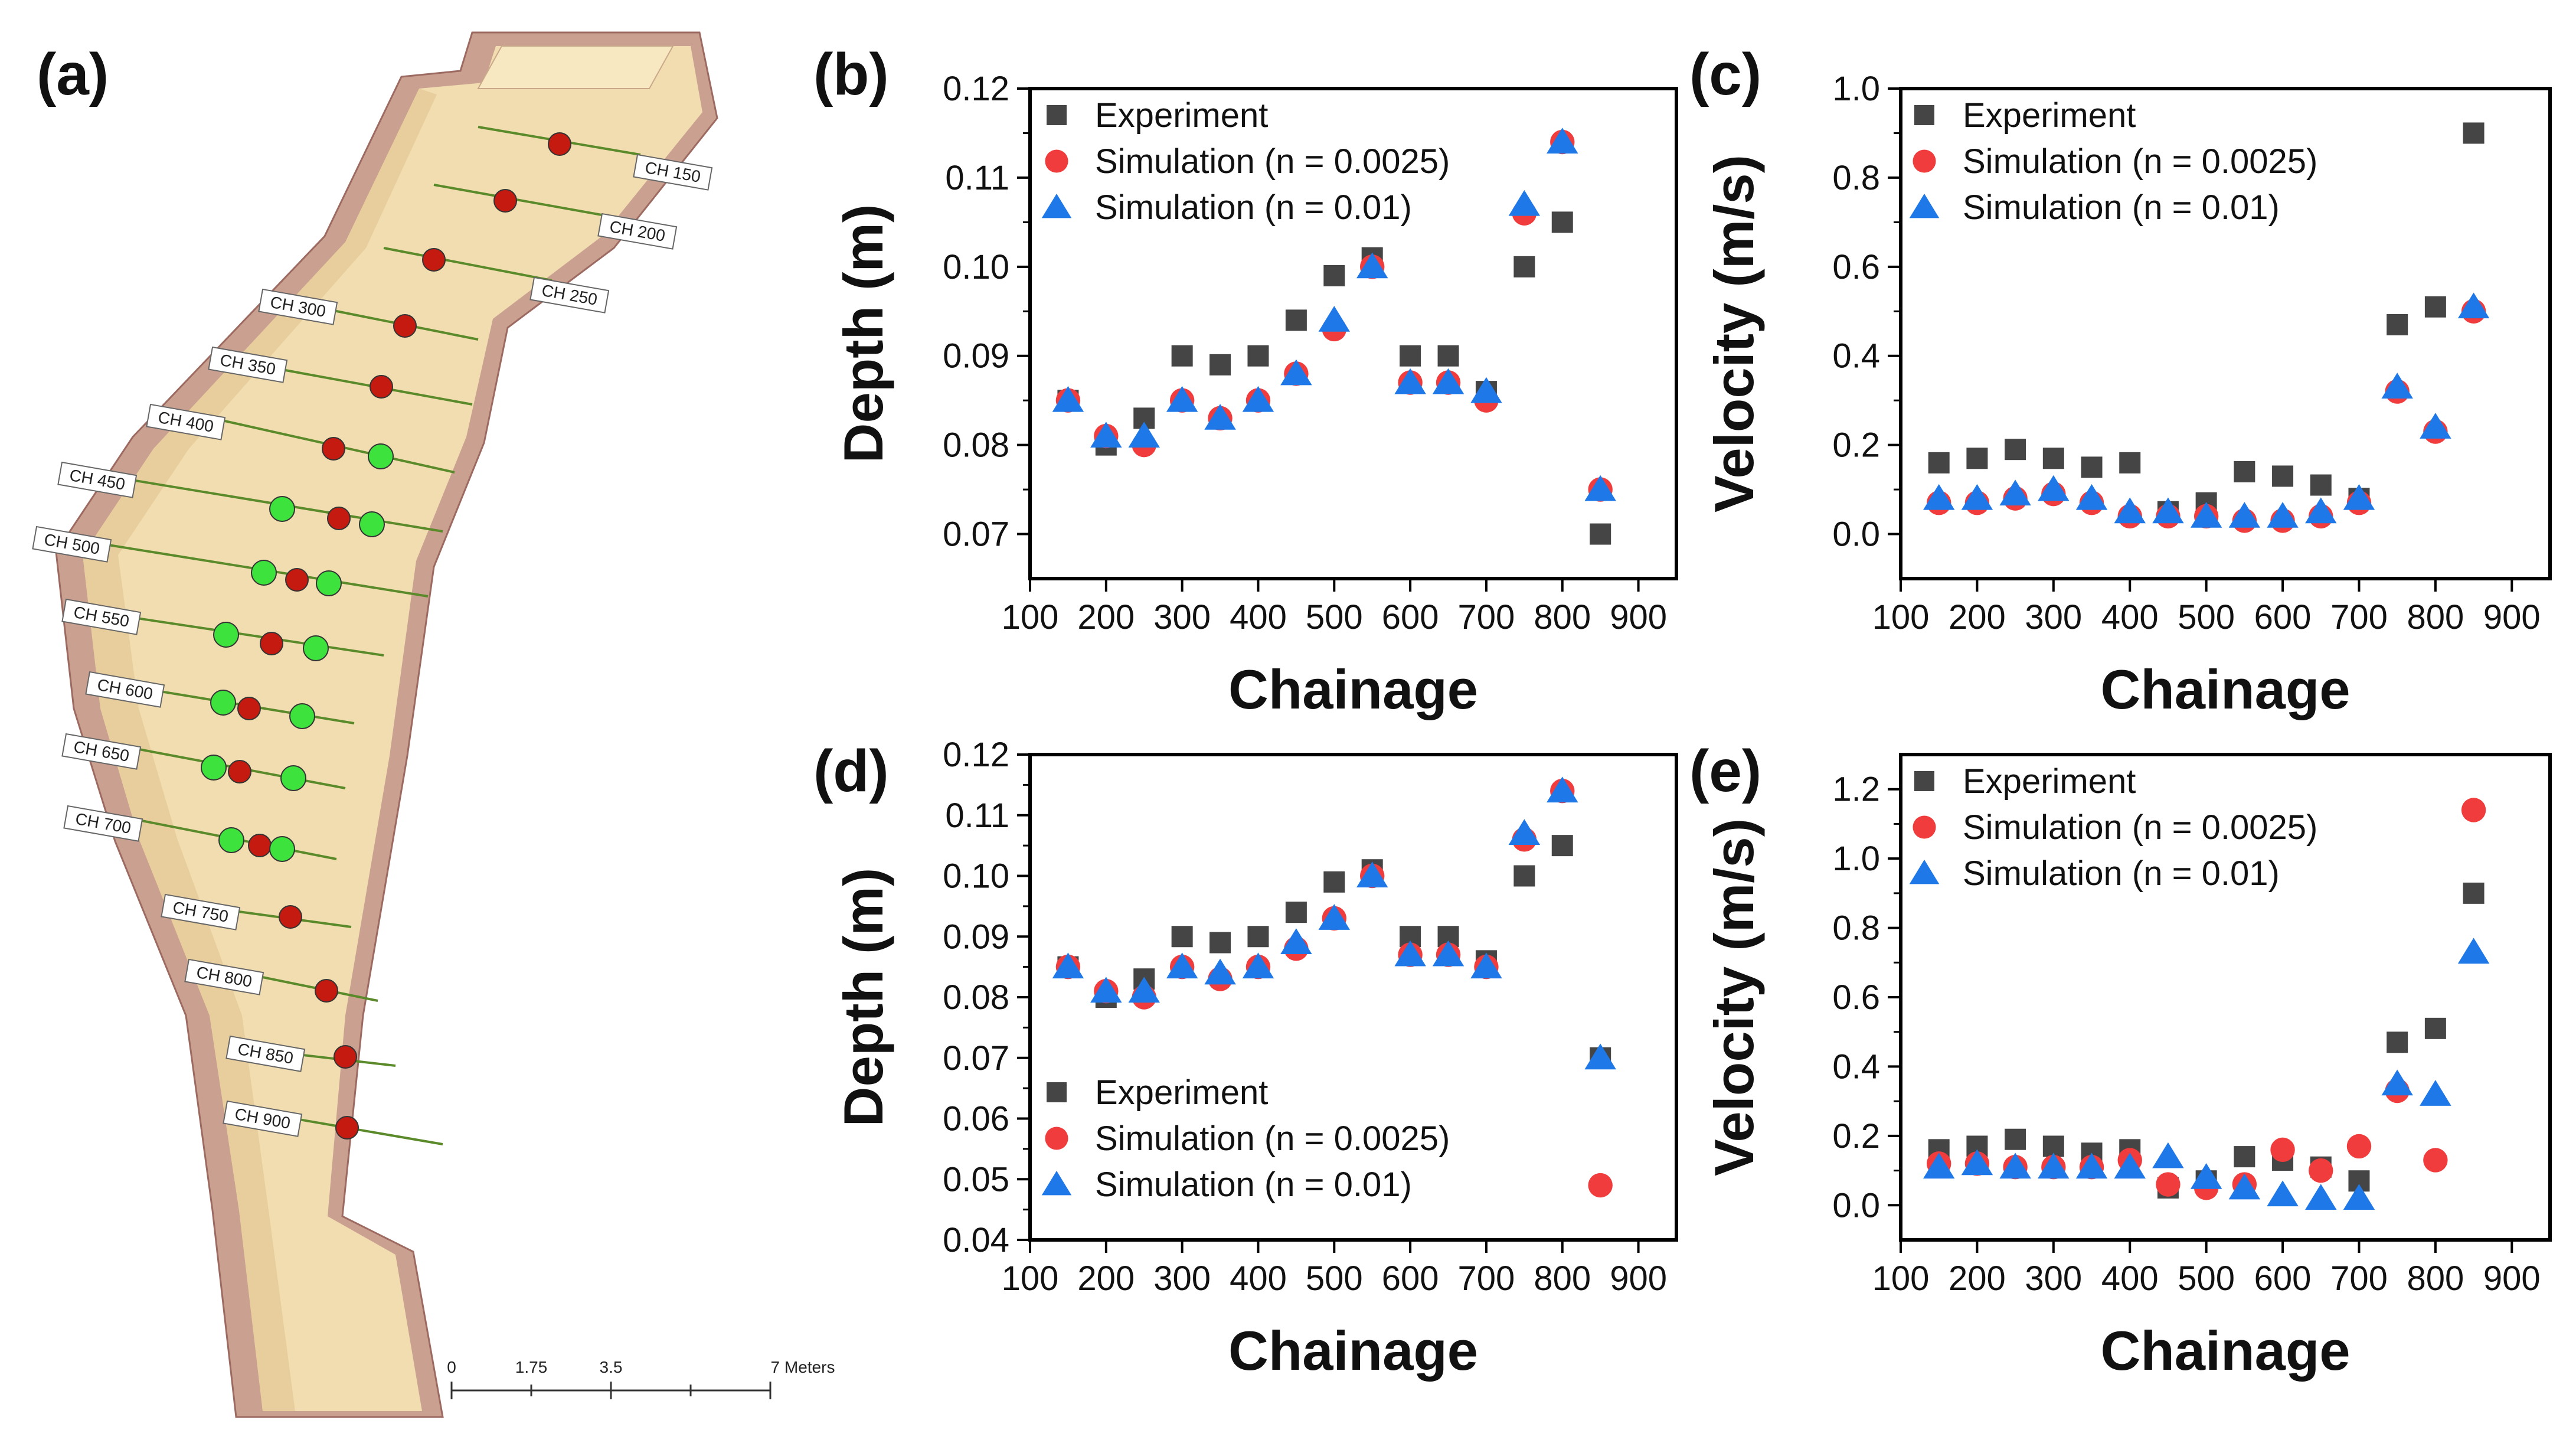 This screenshot has width=2576, height=1430. I want to click on y-tick-label: 0.06, so click(976, 1119).